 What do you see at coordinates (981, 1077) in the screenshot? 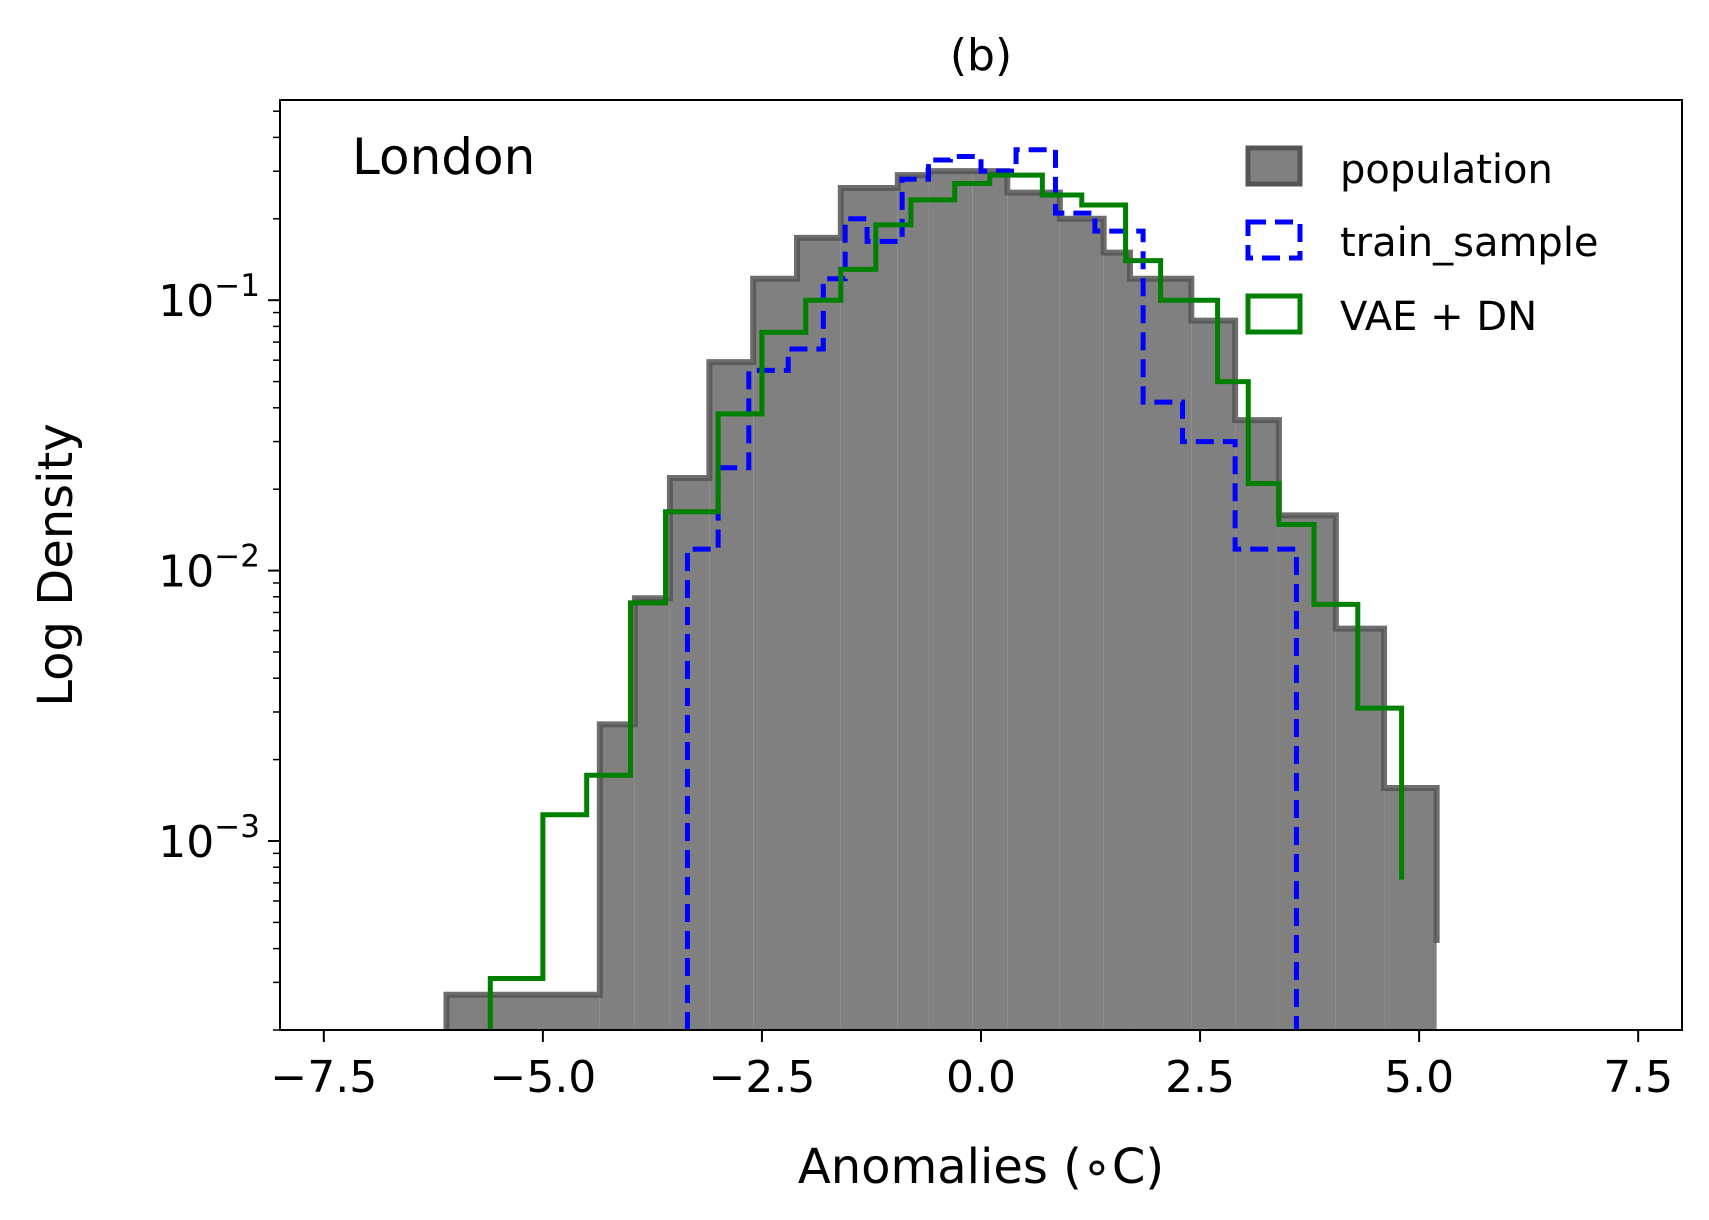
I see `x-tick-label: 0.0` at bounding box center [981, 1077].